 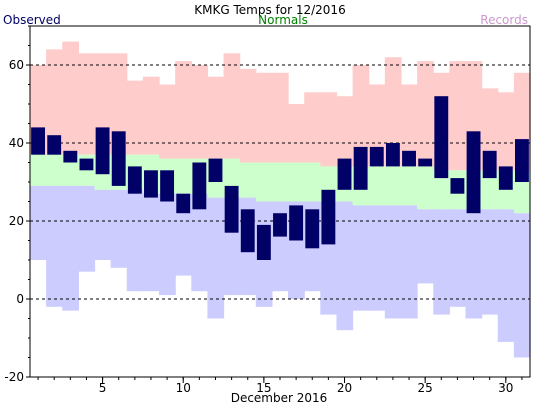 What do you see at coordinates (183, 388) in the screenshot?
I see `x-tick-label: 10` at bounding box center [183, 388].